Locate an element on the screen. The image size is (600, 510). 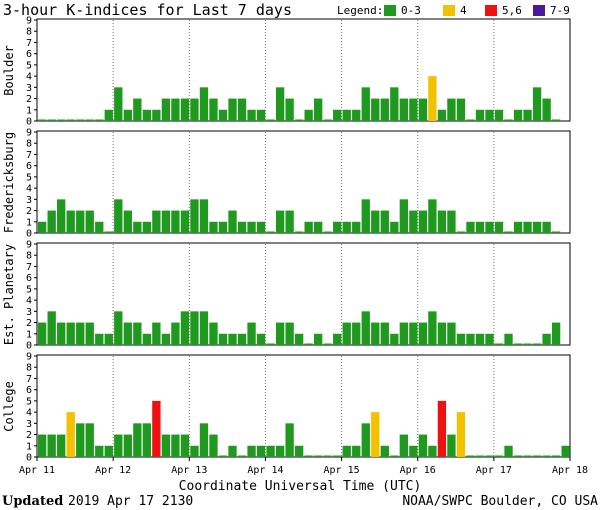
y-tick-label: 0 is located at coordinates (29, 122).